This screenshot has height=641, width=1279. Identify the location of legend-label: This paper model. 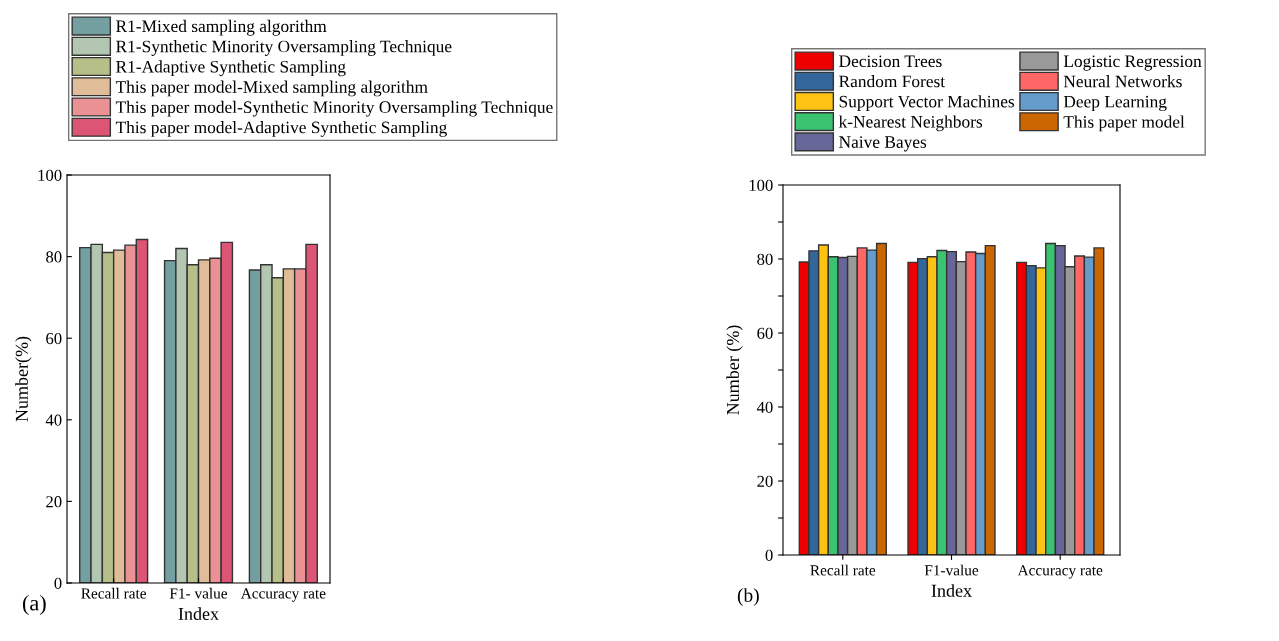
(1124, 123).